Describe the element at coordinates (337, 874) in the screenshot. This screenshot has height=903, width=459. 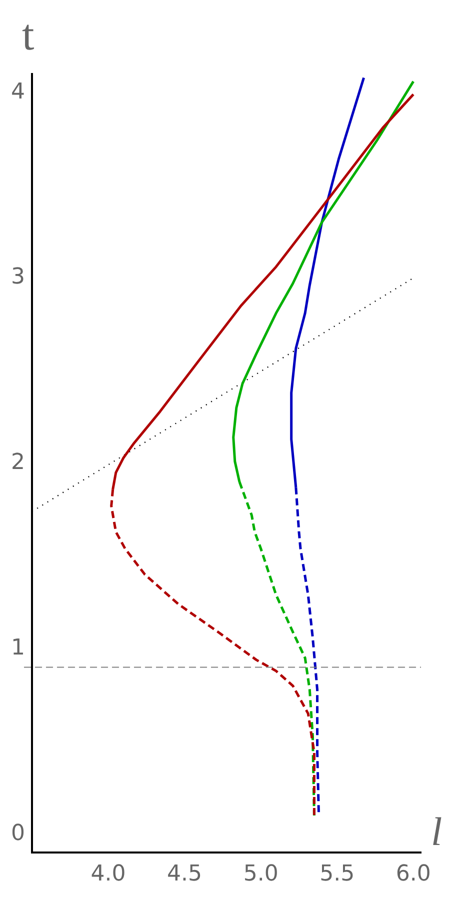
I see `x-tick-label: 5.5` at that location.